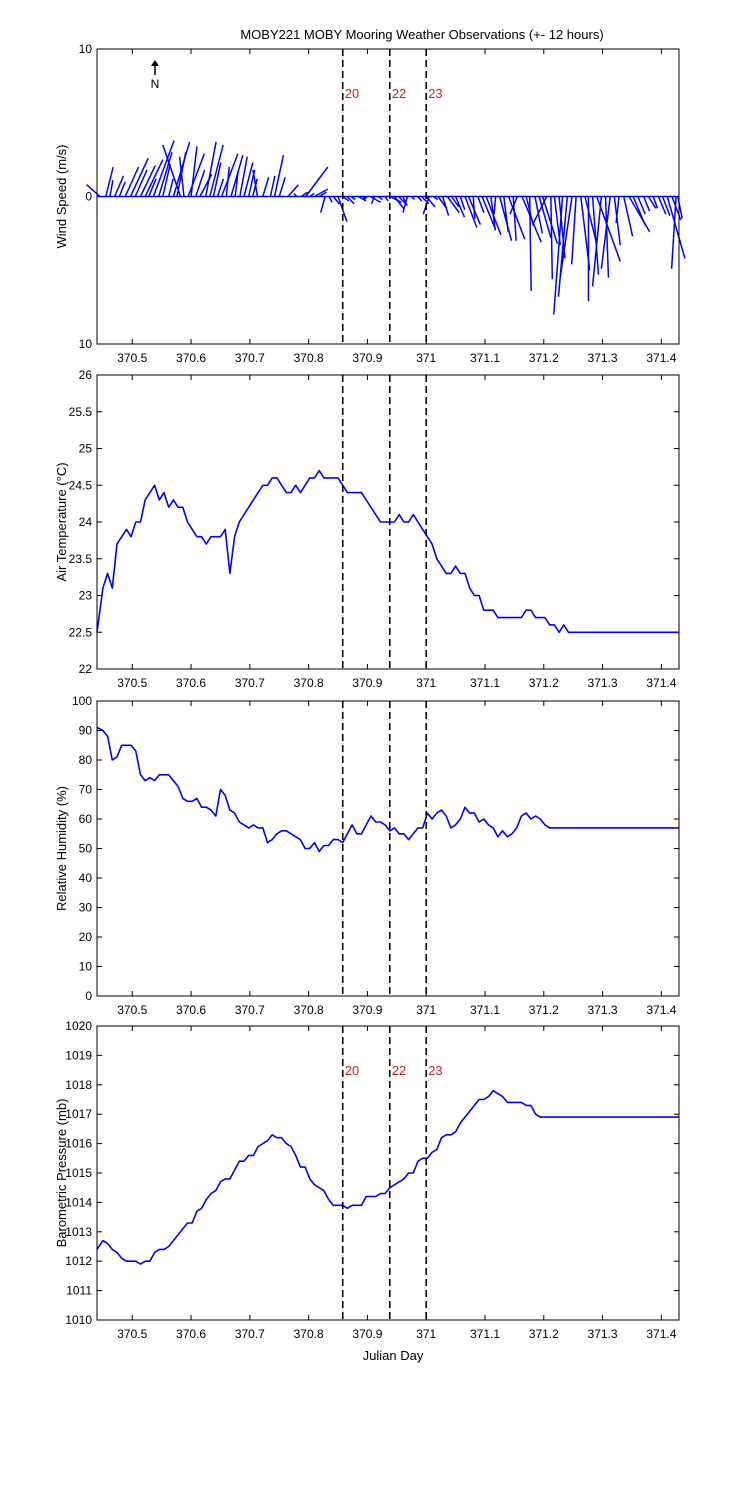 This screenshot has width=750, height=1500. What do you see at coordinates (86, 878) in the screenshot?
I see `y-tick-label: 40` at bounding box center [86, 878].